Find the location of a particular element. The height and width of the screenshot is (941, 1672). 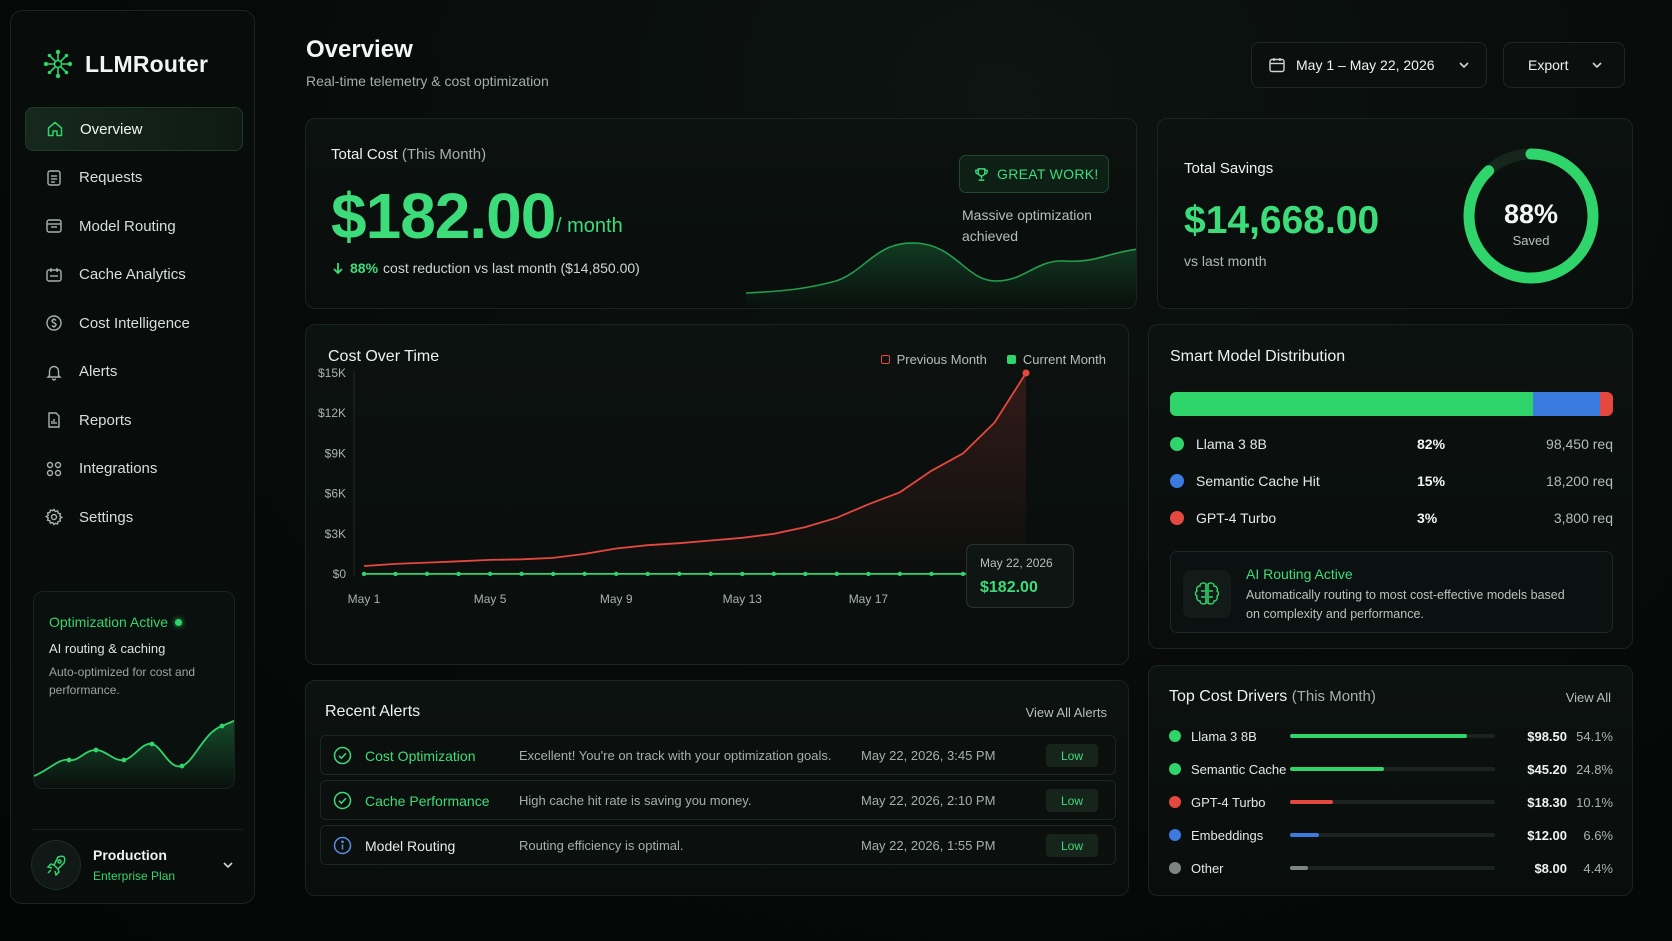

x-tick-label: May 9 is located at coordinates (616, 599).